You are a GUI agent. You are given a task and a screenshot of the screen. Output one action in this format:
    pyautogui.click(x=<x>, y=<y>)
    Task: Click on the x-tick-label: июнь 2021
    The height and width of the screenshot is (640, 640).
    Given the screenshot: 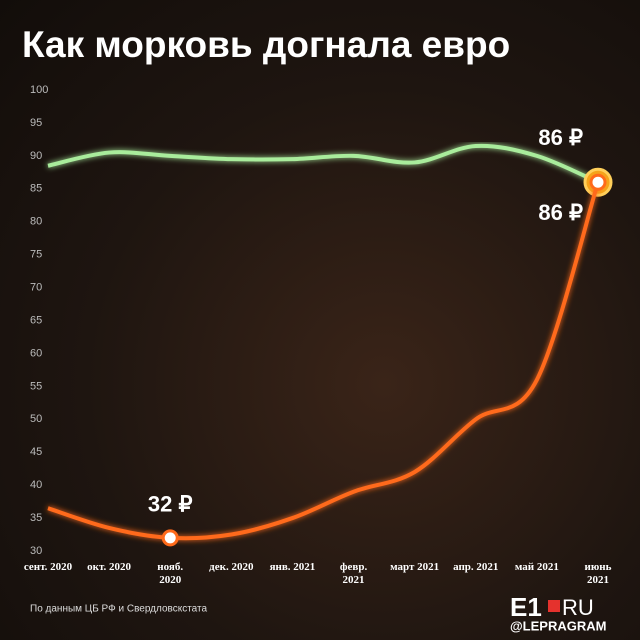 What is the action you would take?
    pyautogui.click(x=598, y=573)
    